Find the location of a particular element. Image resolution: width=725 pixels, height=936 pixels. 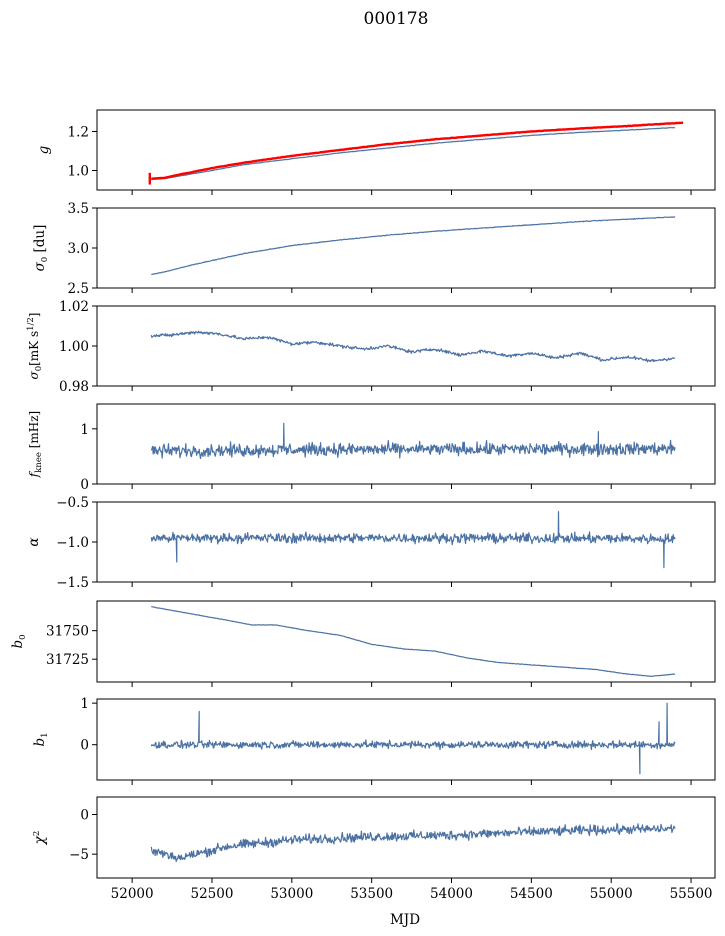

y-tick-label: 1.00 is located at coordinates (74, 347).